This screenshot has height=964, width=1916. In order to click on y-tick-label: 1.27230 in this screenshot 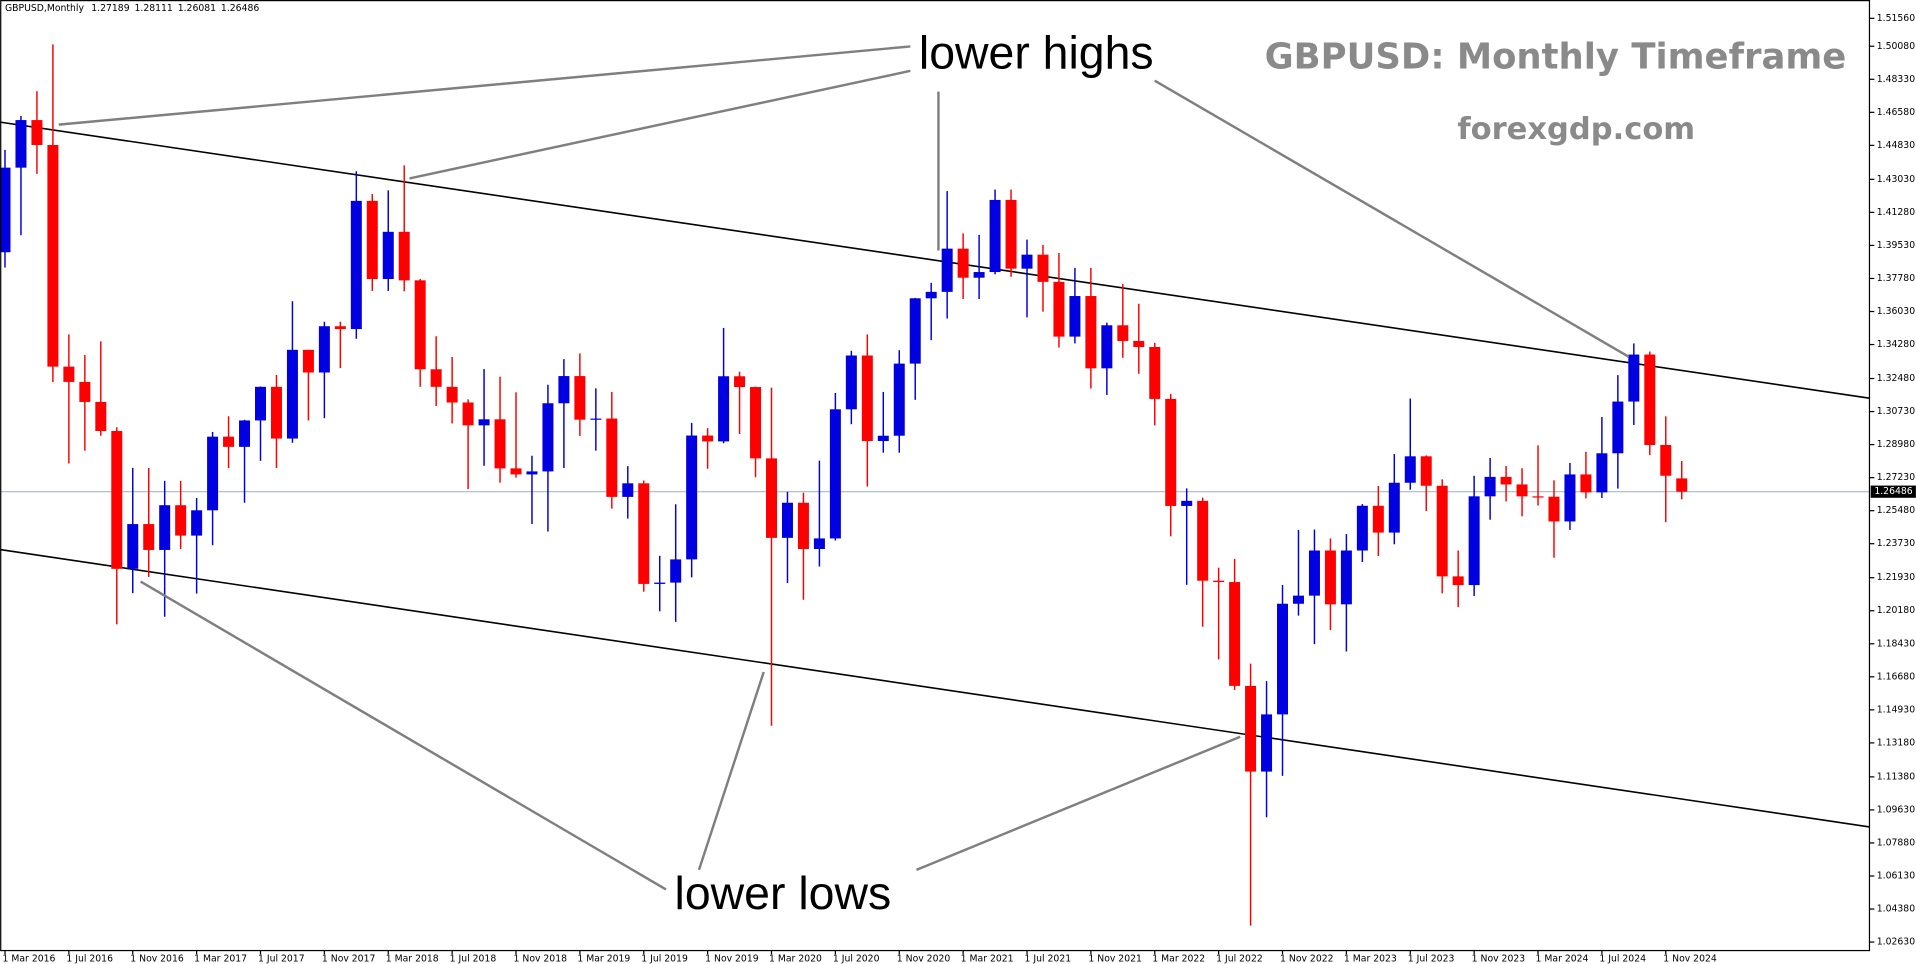, I will do `click(1896, 477)`.